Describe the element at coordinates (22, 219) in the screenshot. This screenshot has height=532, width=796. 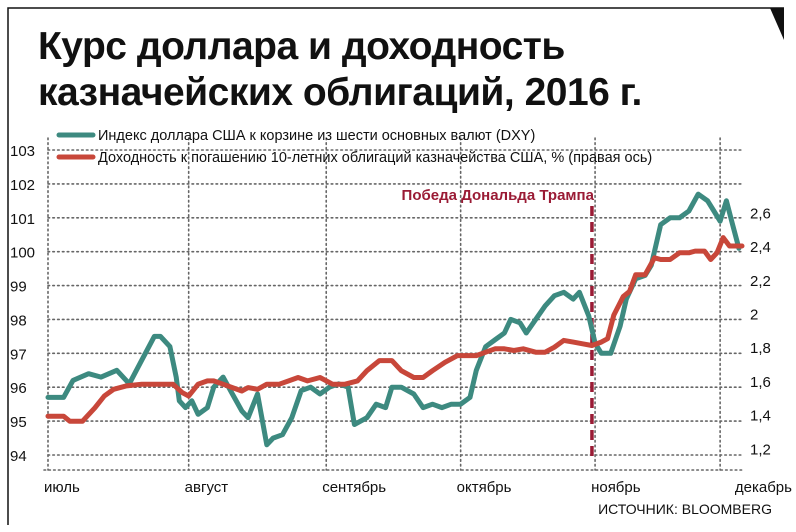
I see `y-left-tick-label-7: 101` at that location.